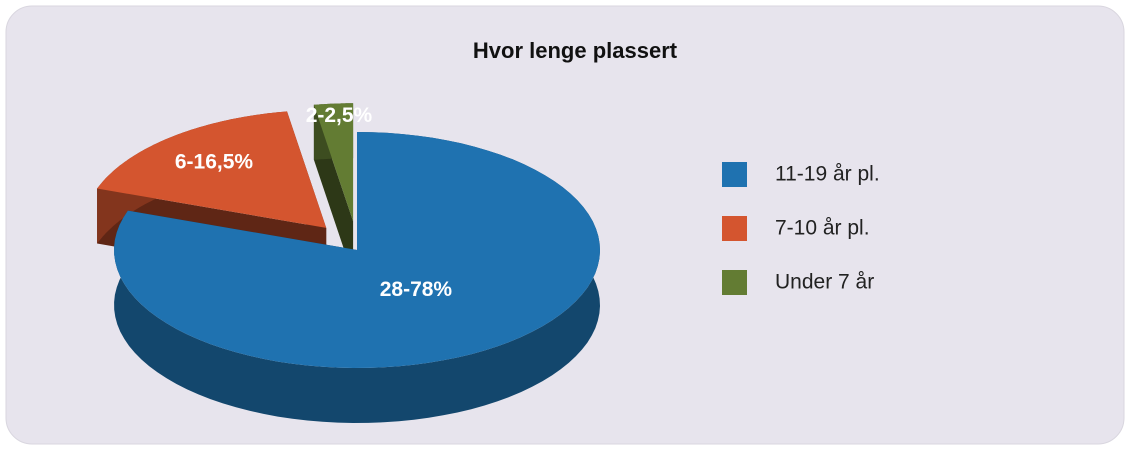 The height and width of the screenshot is (455, 1130). Describe the element at coordinates (339, 115) in the screenshot. I see `data-label: 2-2,5%` at that location.